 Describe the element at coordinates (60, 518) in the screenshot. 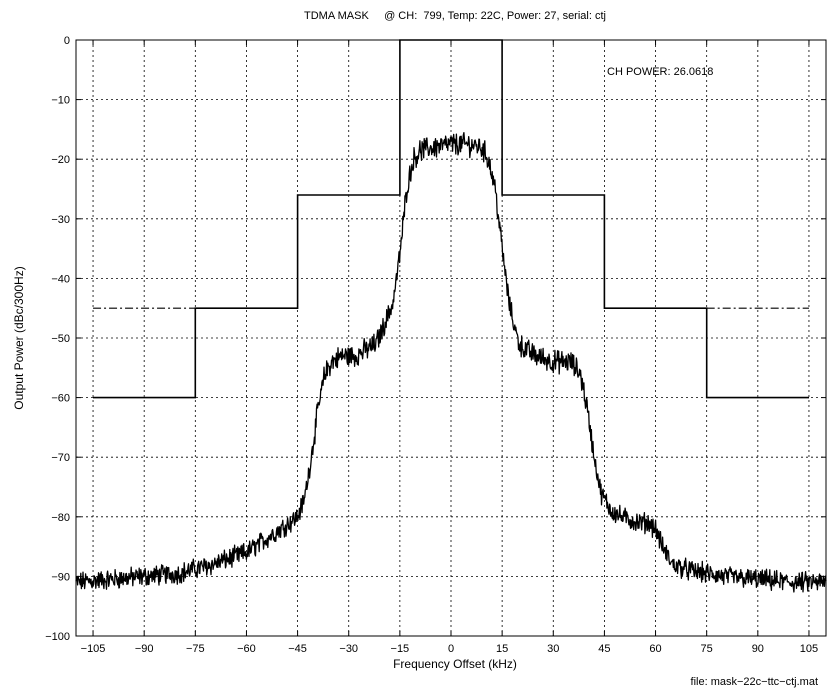

I see `y-tick-label: −80` at that location.